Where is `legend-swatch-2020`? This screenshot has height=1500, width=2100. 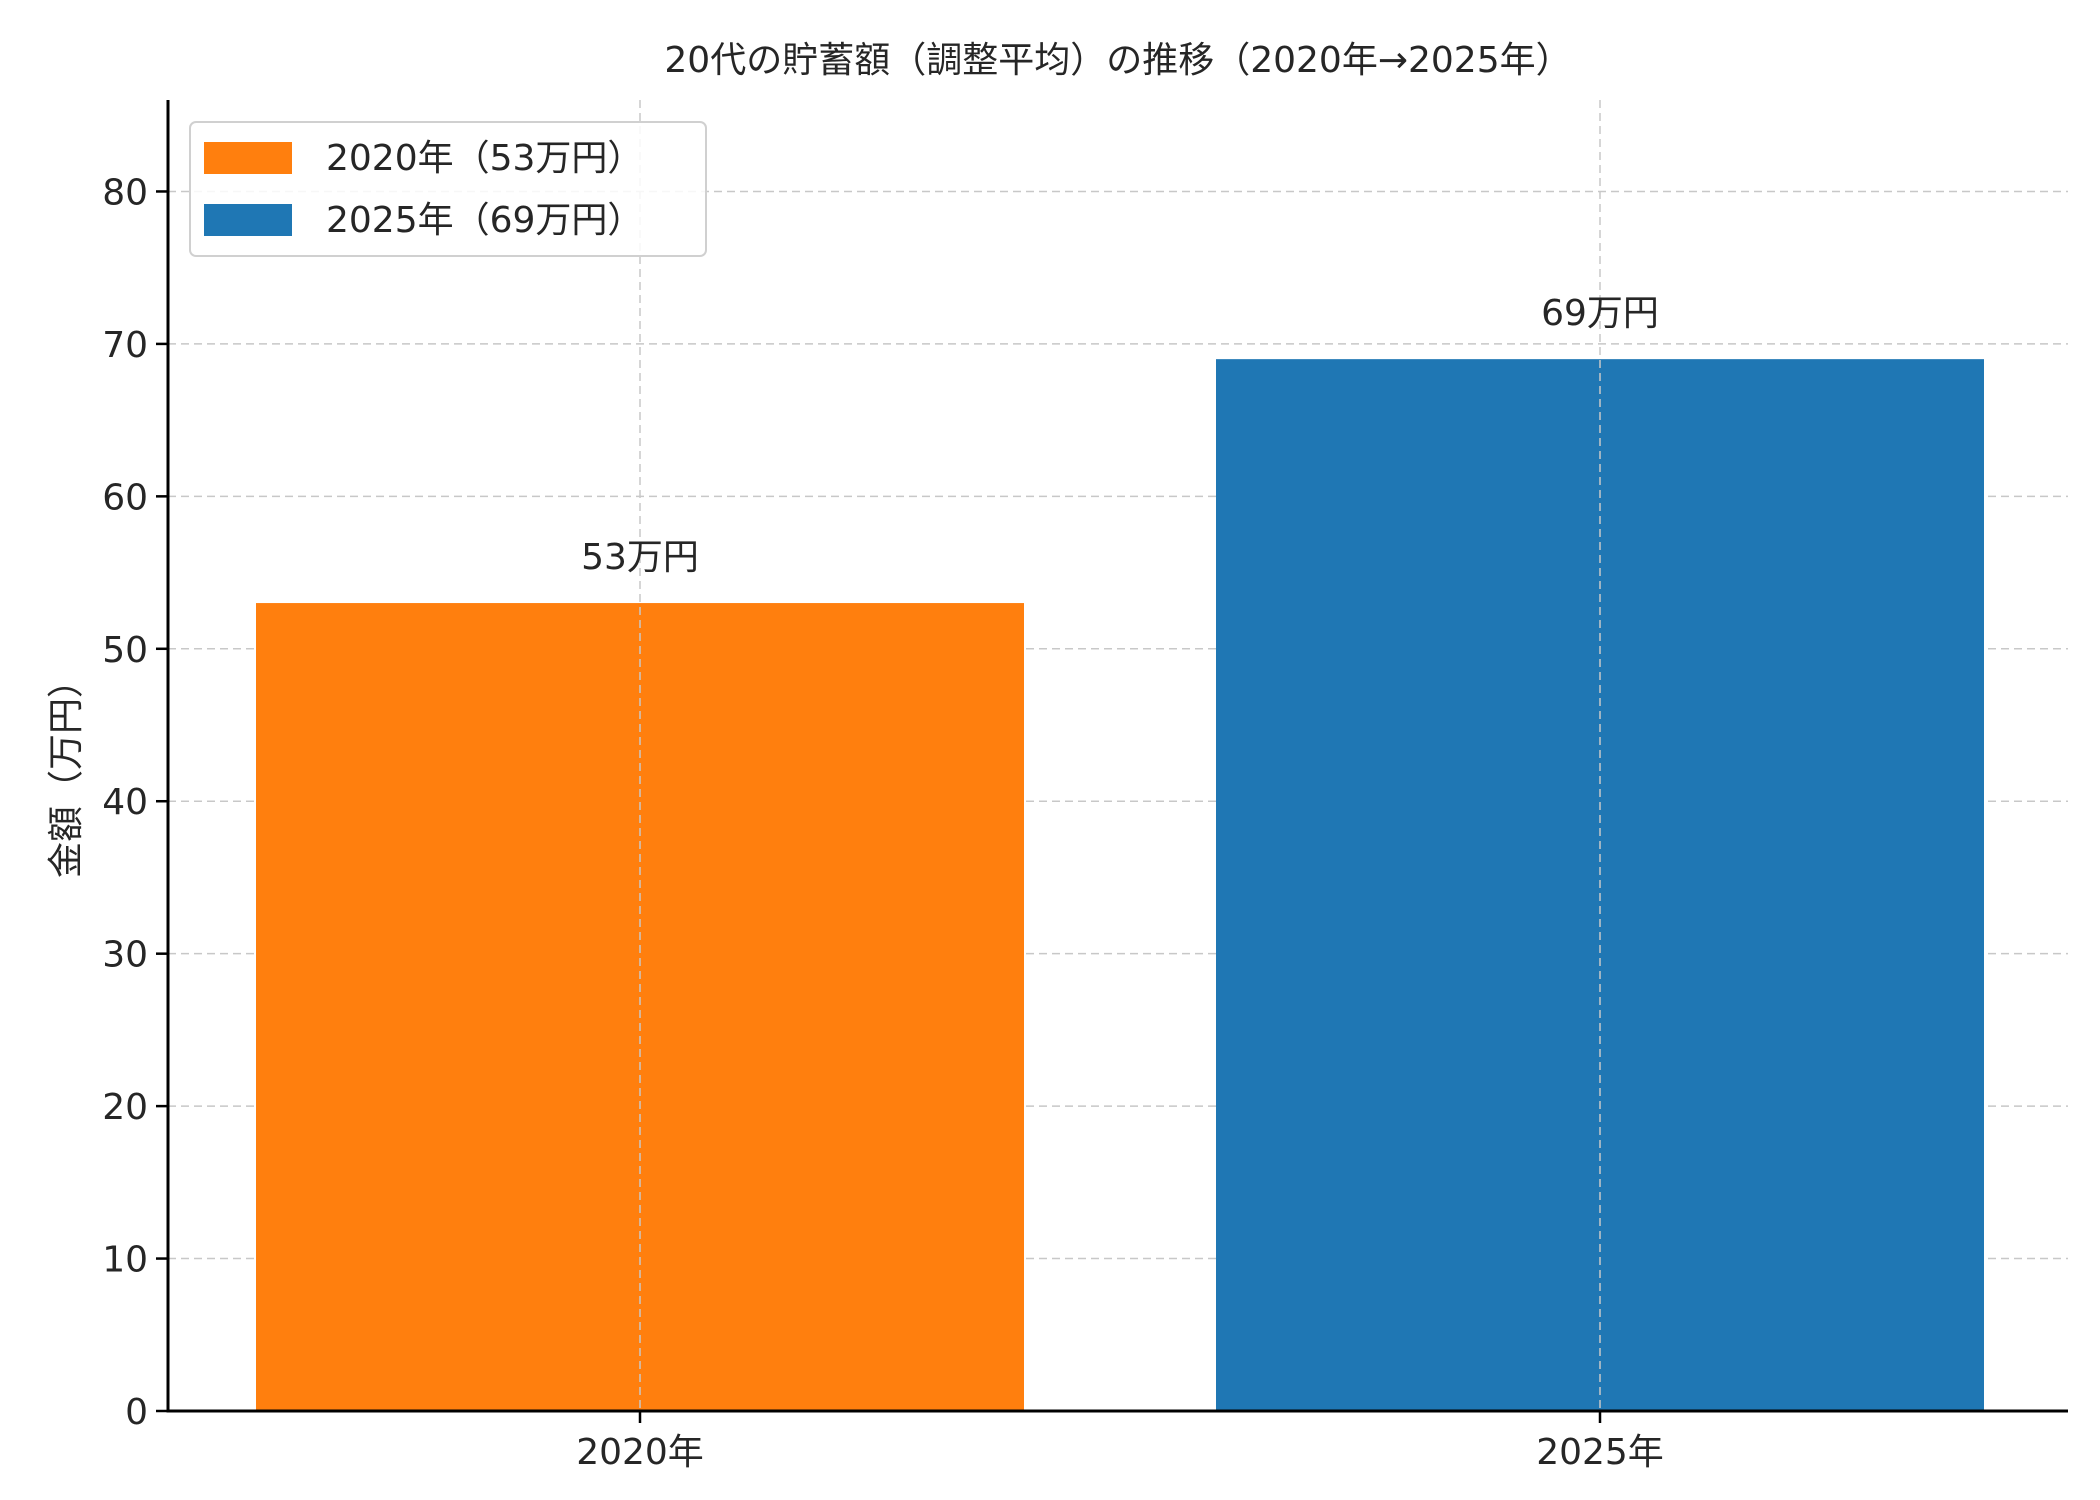 legend-swatch-2020 is located at coordinates (248, 158).